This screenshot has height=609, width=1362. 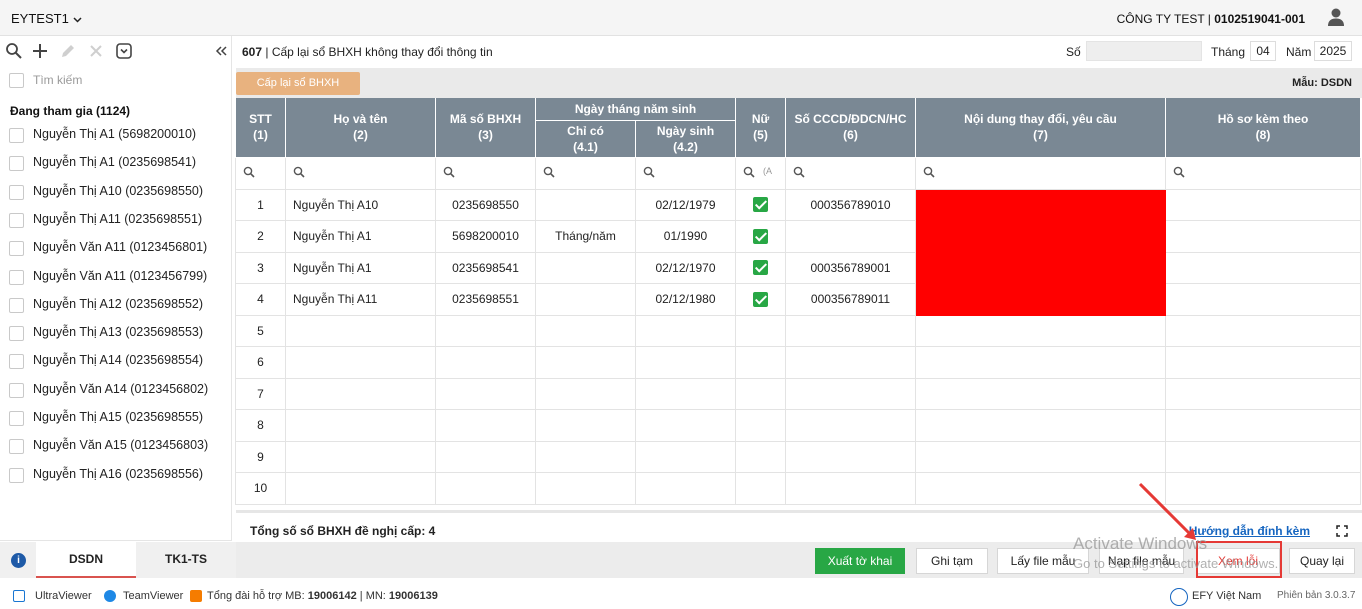 What do you see at coordinates (115, 446) in the screenshot?
I see `list-item: Nguyễn Văn A15 (0123456803)` at bounding box center [115, 446].